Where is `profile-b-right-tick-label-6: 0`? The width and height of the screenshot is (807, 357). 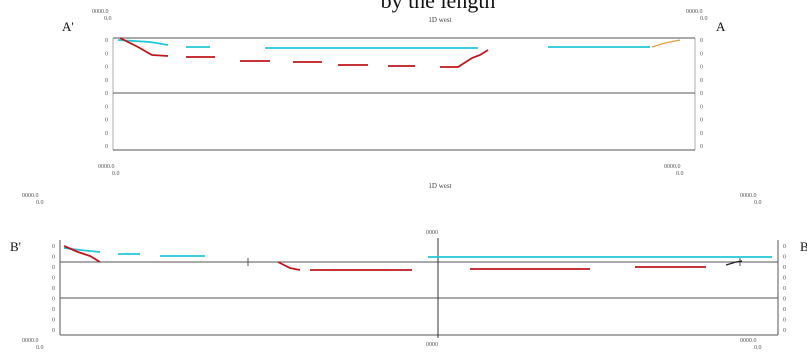 profile-b-right-tick-label-6: 0 is located at coordinates (784, 300).